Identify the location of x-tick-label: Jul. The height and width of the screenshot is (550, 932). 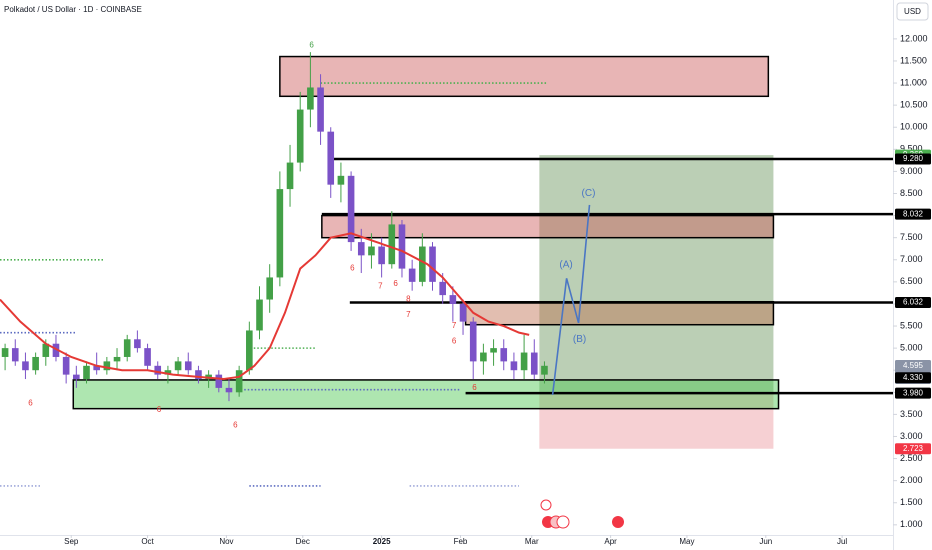
(842, 541).